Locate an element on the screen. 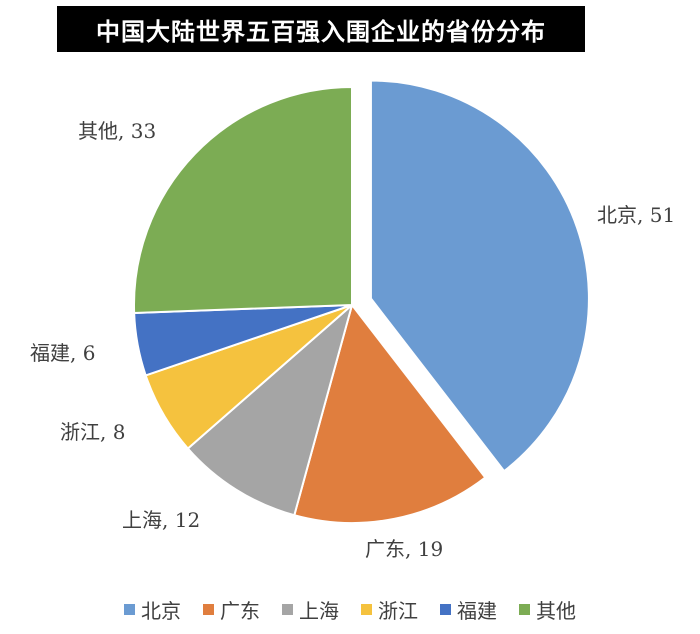  legend-item-3: 上海 is located at coordinates (310, 609).